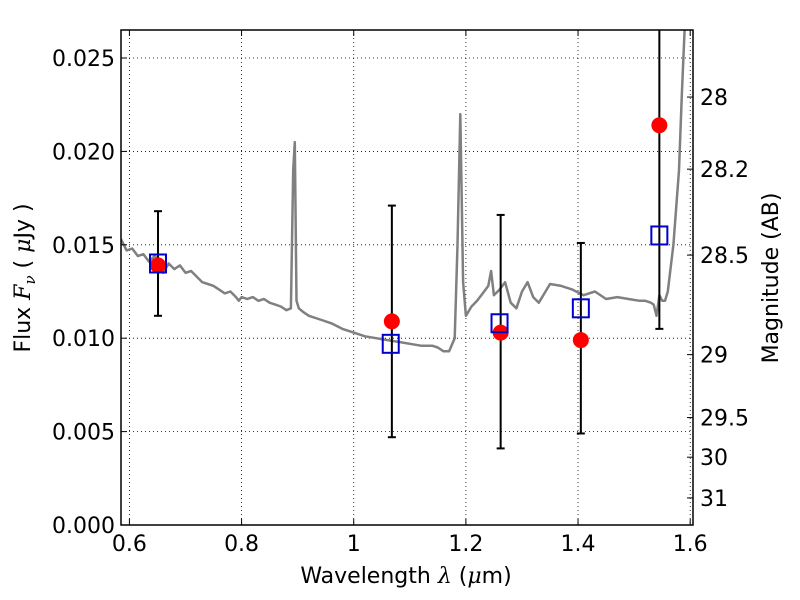  I want to click on y2-tick-label: 28.5, so click(724, 256).